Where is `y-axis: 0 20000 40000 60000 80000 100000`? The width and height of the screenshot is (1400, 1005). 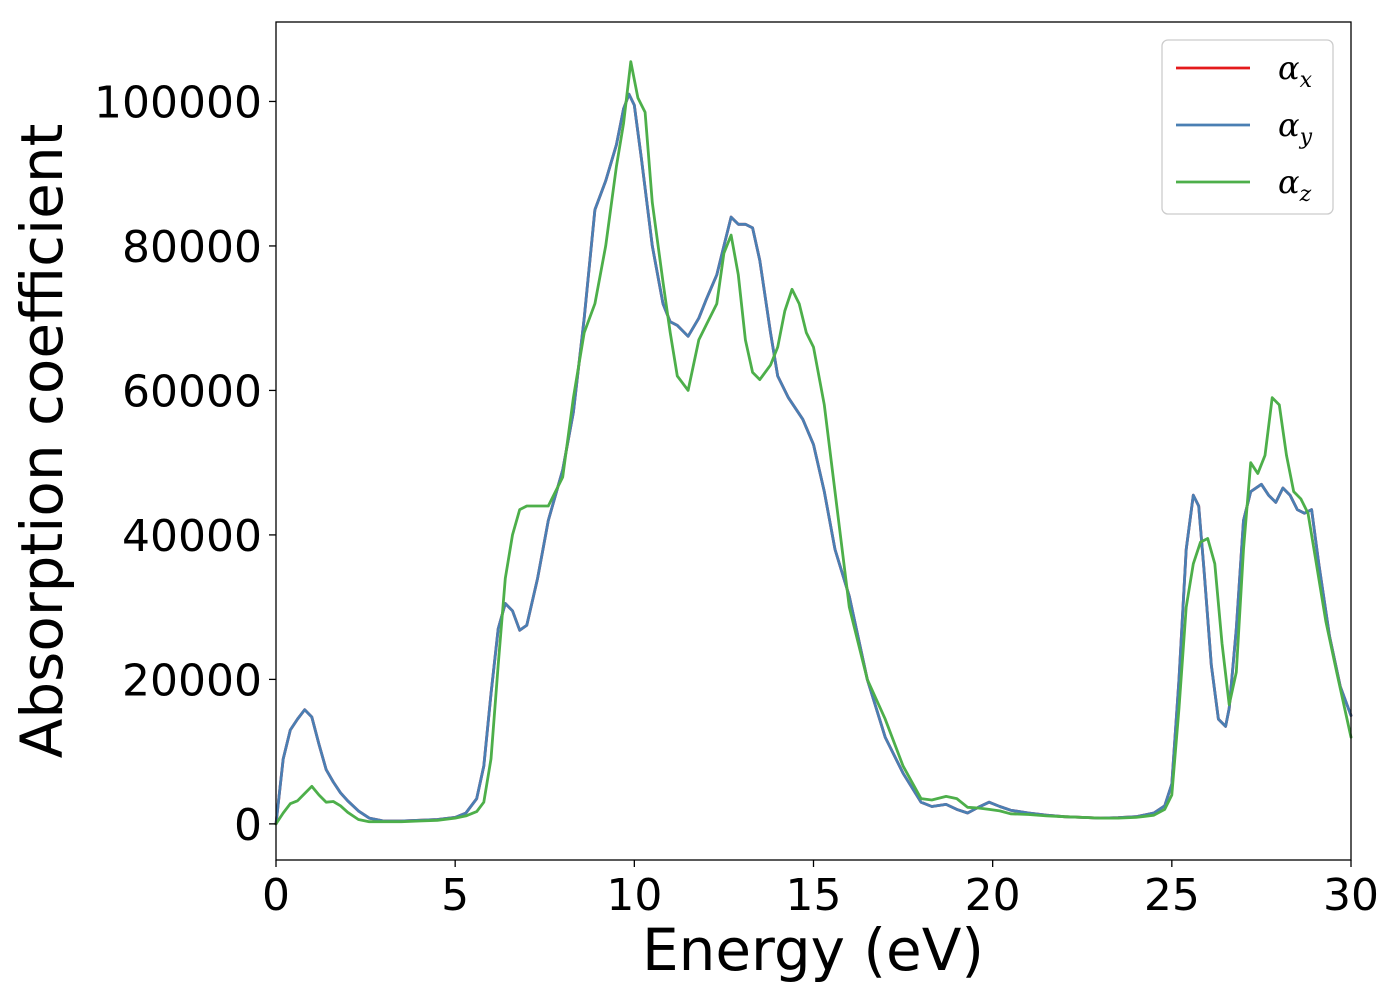
y-axis: 0 20000 40000 60000 80000 100000 is located at coordinates (185, 464).